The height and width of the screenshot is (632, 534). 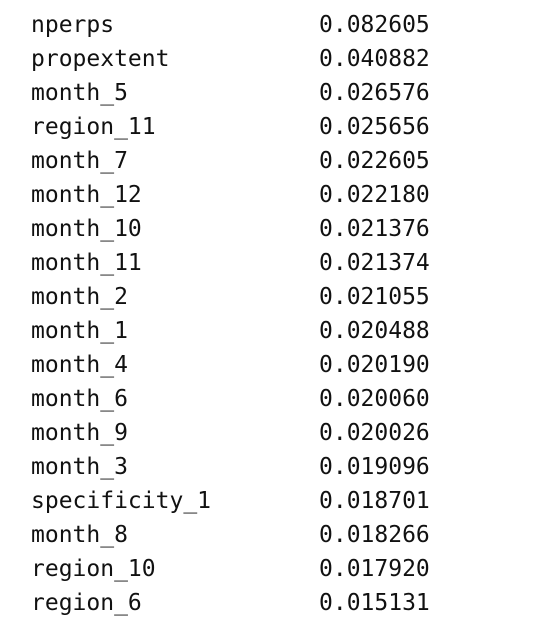 I want to click on output-row: month_6 0.020060, so click(x=271, y=399).